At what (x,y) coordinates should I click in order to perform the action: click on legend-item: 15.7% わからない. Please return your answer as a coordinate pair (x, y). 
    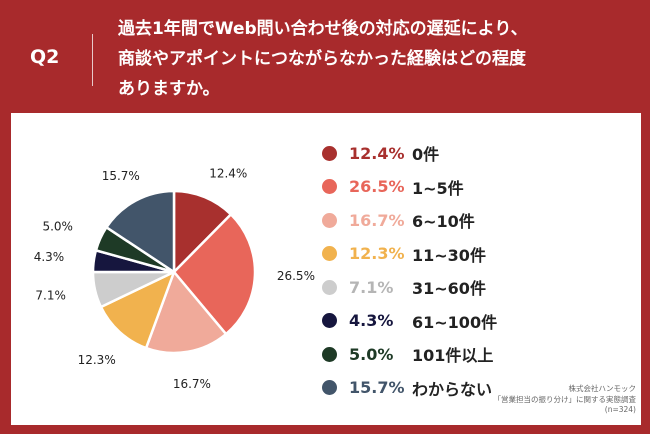
    Looking at the image, I should click on (407, 388).